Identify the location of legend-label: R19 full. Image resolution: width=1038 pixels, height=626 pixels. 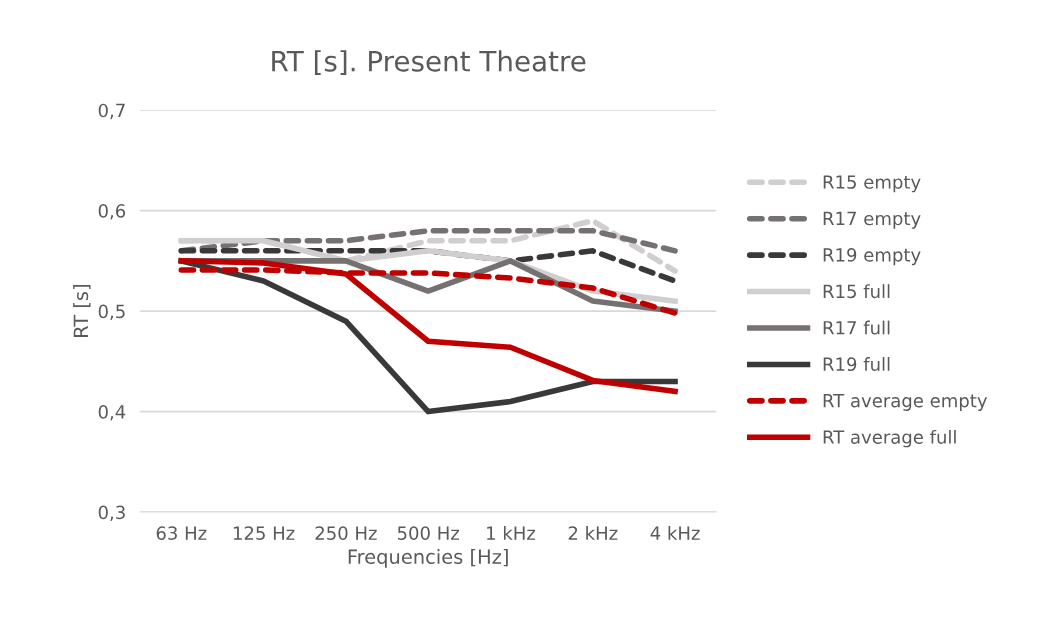
(856, 364).